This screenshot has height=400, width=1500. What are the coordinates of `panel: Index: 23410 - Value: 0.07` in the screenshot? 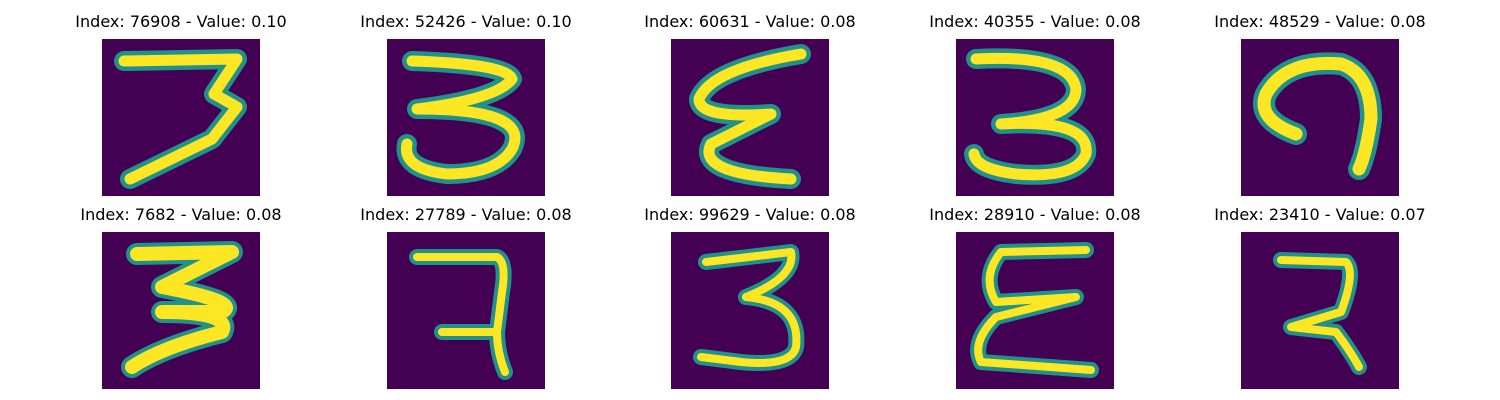 It's located at (1320, 297).